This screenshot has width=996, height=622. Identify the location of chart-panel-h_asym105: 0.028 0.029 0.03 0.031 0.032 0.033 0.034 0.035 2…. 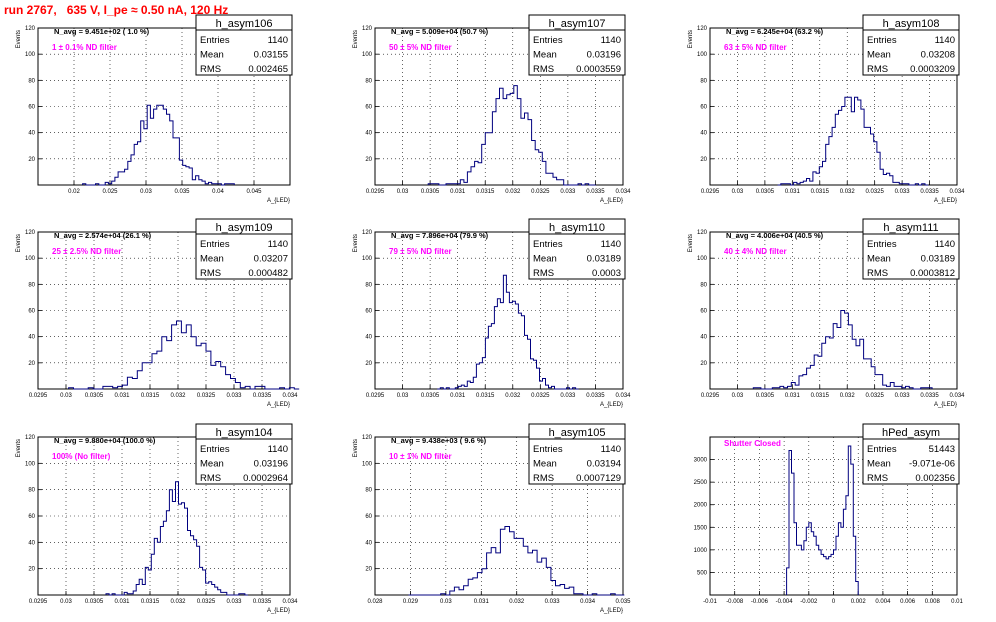
(492, 518).